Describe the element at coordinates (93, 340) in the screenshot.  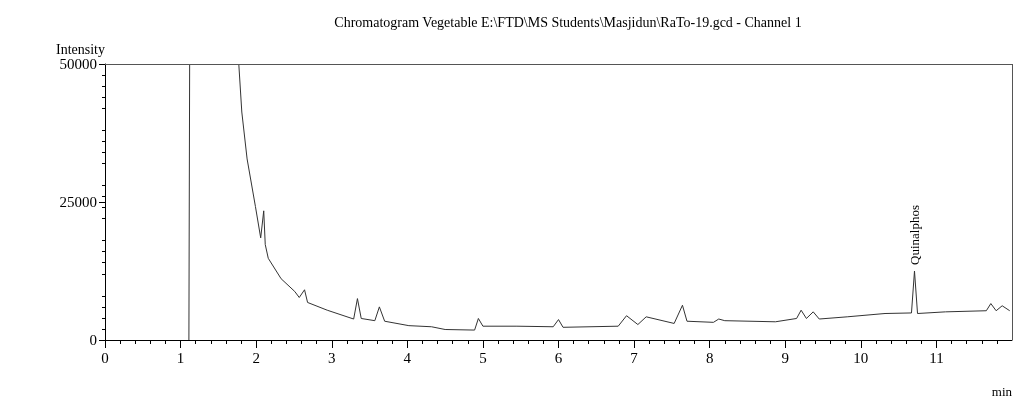
I see `y-tick-label: 0` at that location.